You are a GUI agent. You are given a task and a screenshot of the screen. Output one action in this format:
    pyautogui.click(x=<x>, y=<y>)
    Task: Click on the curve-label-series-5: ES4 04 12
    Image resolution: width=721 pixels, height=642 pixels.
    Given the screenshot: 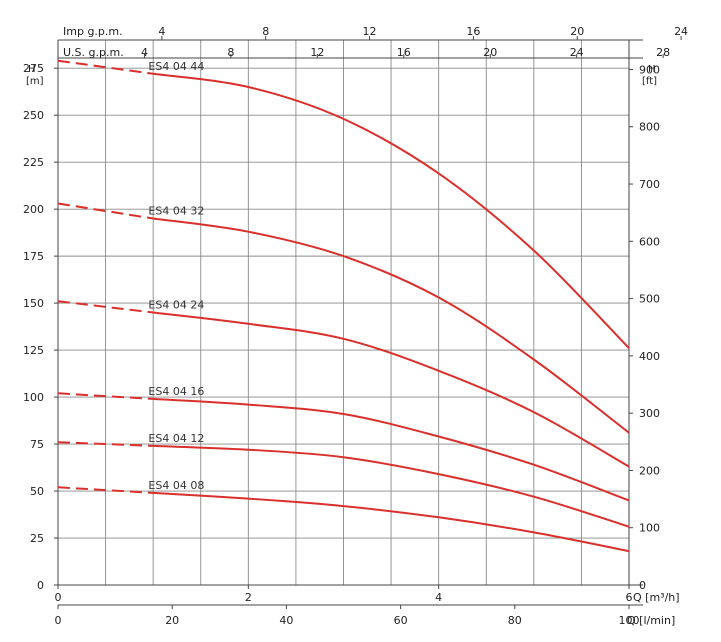 What is the action you would take?
    pyautogui.click(x=176, y=438)
    